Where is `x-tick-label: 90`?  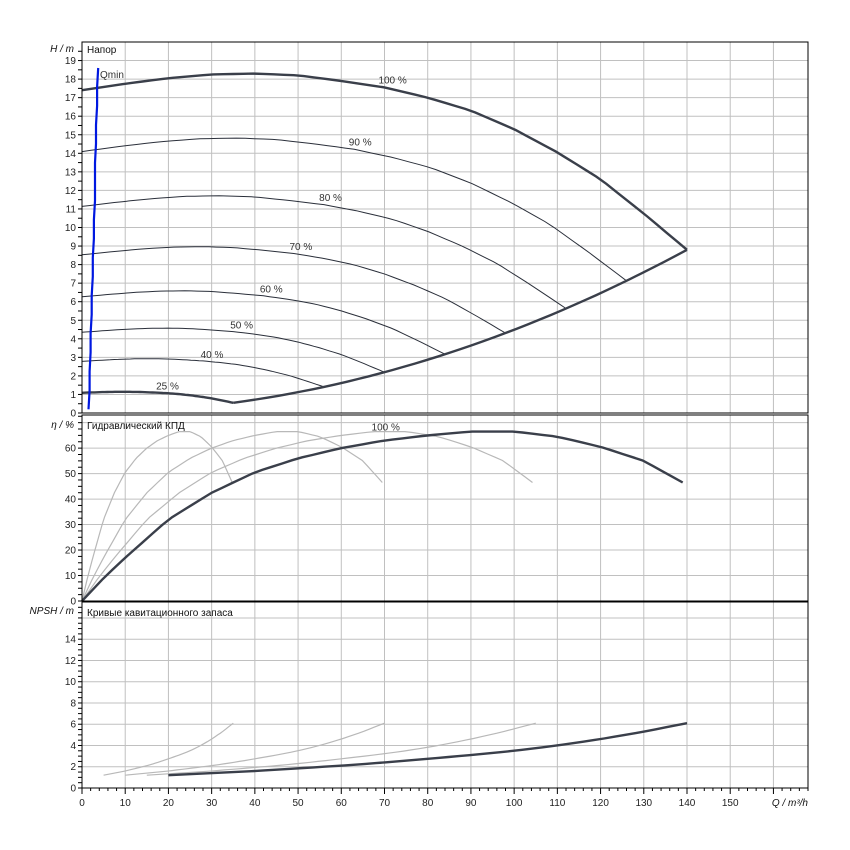
x-tick-label: 90 is located at coordinates (471, 803).